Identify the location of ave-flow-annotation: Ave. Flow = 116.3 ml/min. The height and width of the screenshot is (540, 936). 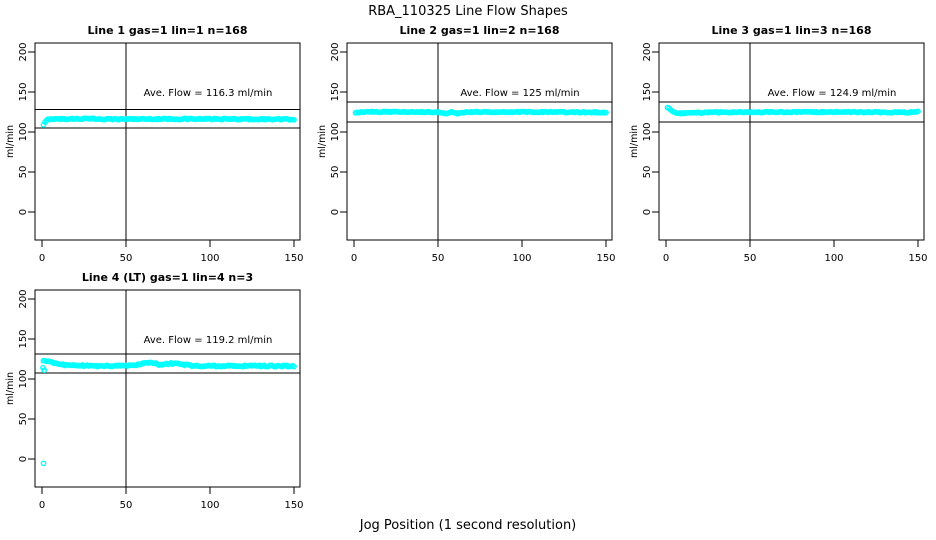
(208, 93).